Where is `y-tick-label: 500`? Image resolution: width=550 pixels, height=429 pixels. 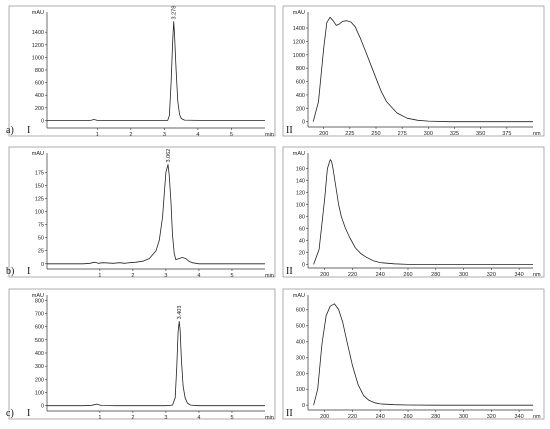 y-tick-label: 500 is located at coordinates (300, 326).